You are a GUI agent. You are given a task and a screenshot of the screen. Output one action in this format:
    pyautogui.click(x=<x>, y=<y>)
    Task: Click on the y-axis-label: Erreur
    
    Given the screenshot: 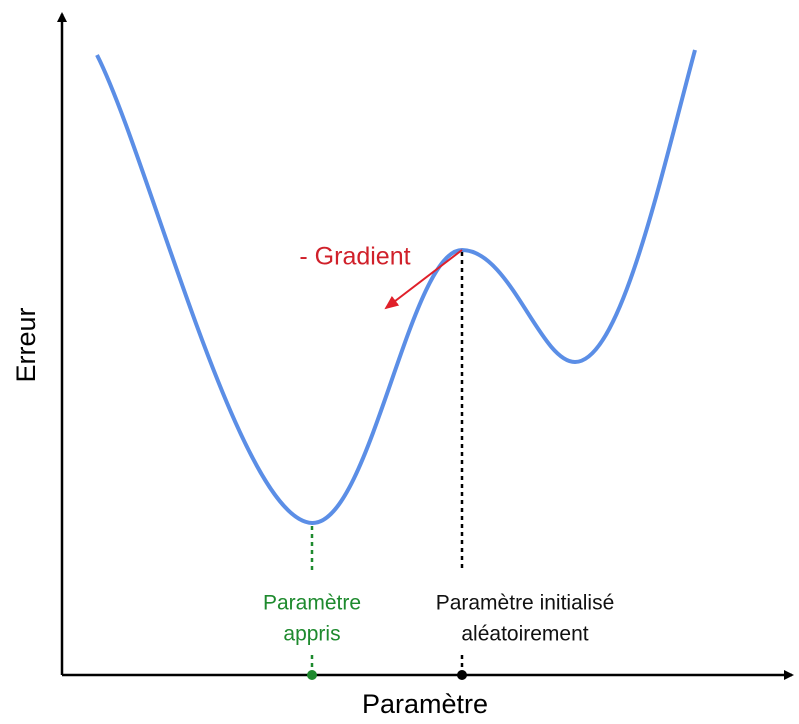 What is the action you would take?
    pyautogui.click(x=26, y=344)
    